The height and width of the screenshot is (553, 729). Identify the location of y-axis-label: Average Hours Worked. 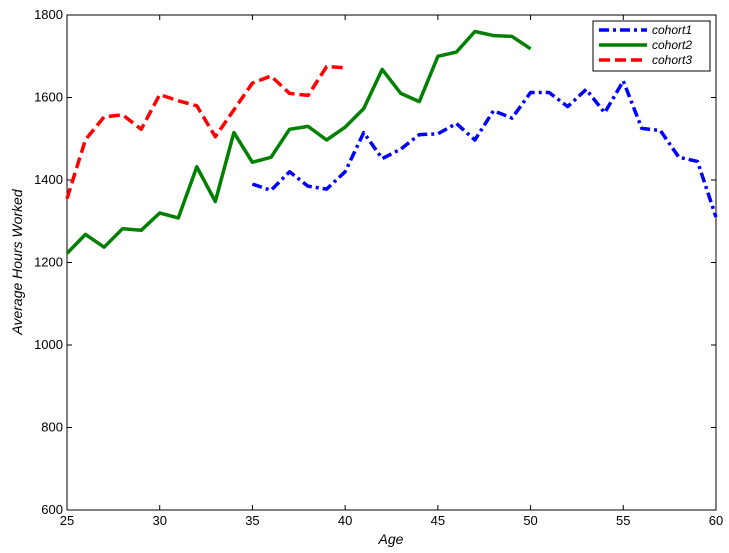
(17, 261).